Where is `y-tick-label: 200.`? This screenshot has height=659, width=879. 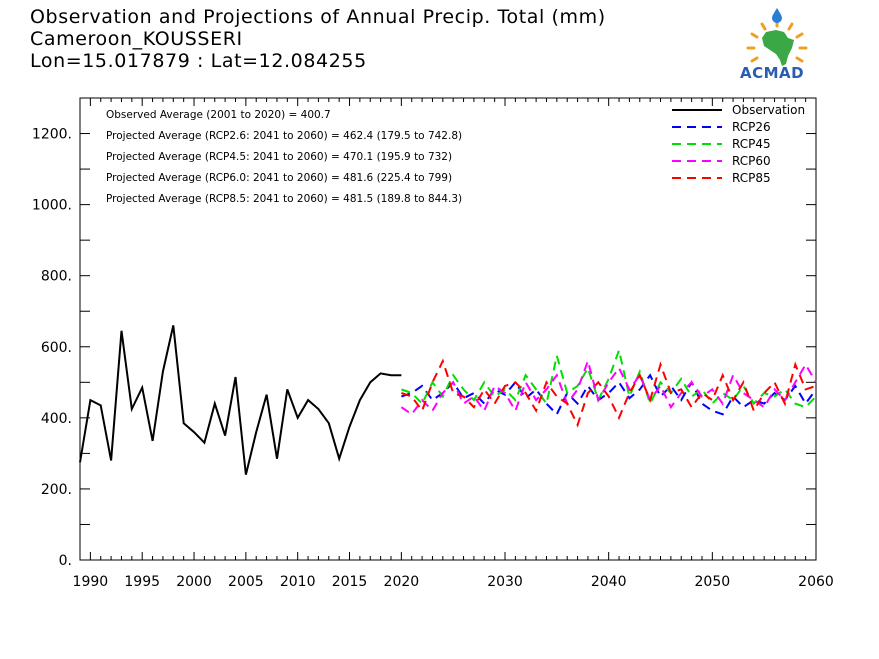 y-tick-label: 200. is located at coordinates (56, 490).